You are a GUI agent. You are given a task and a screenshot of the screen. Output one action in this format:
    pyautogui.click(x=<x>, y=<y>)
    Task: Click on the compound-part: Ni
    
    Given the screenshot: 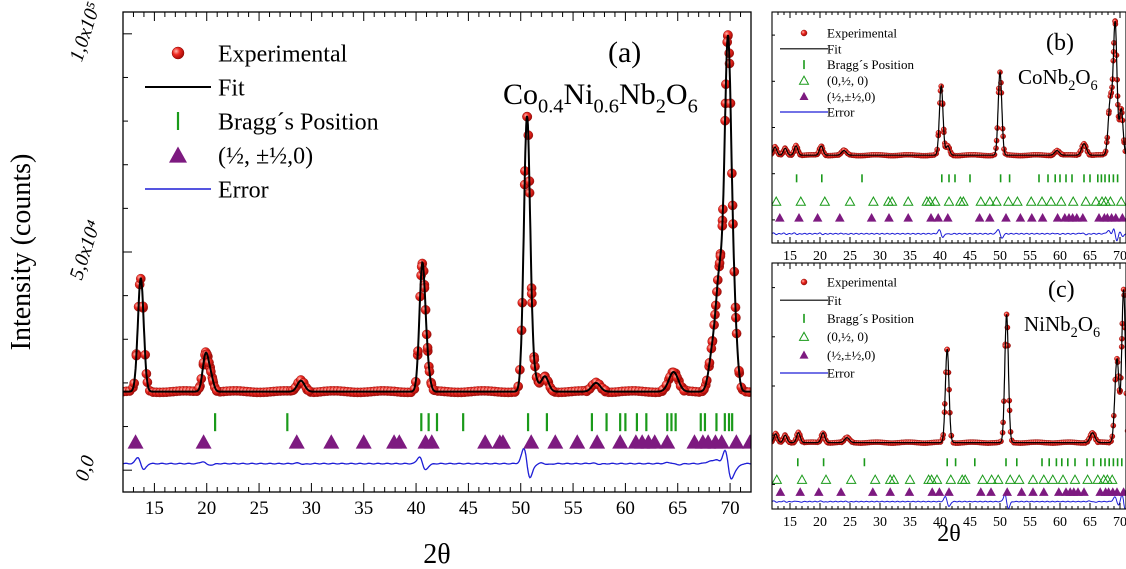 What is the action you would take?
    pyautogui.click(x=579, y=94)
    